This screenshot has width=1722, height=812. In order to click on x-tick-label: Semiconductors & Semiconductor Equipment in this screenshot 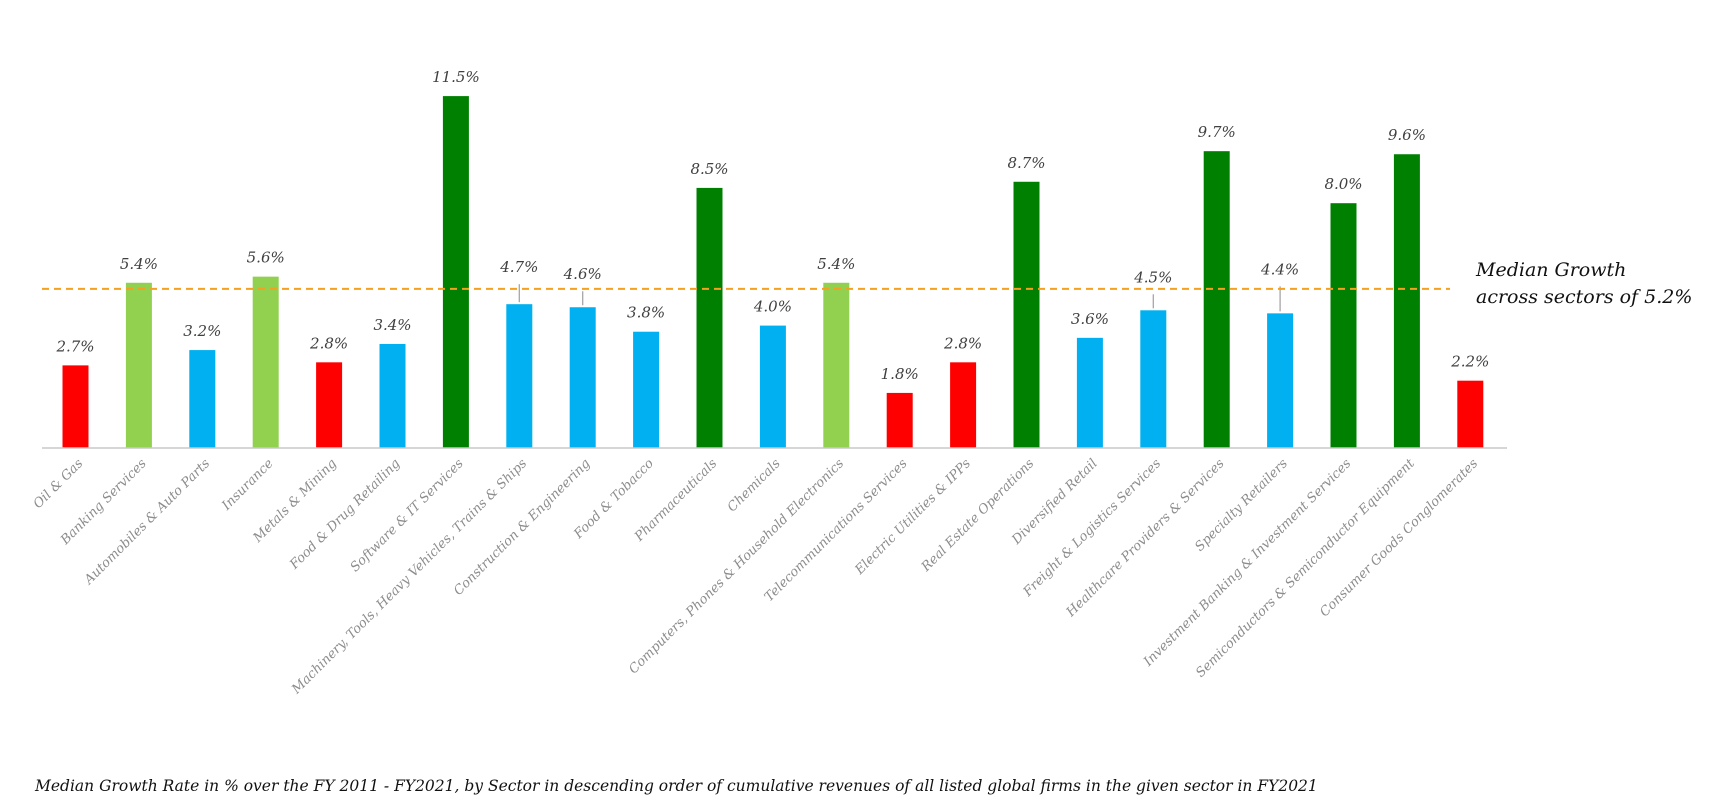, I will do `click(1305, 568)`.